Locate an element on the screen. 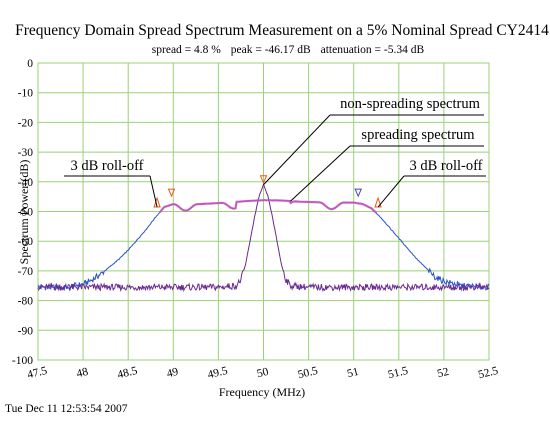 This screenshot has width=550, height=425. annotation-rolloff-left: 3 dB roll-off is located at coordinates (106, 166).